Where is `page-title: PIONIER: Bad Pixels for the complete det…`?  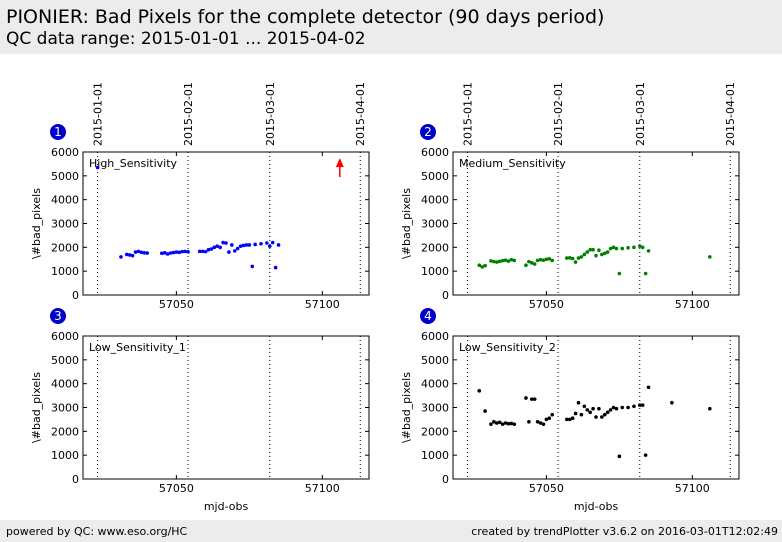
page-title: PIONIER: Bad Pixels for the complete det… is located at coordinates (305, 17).